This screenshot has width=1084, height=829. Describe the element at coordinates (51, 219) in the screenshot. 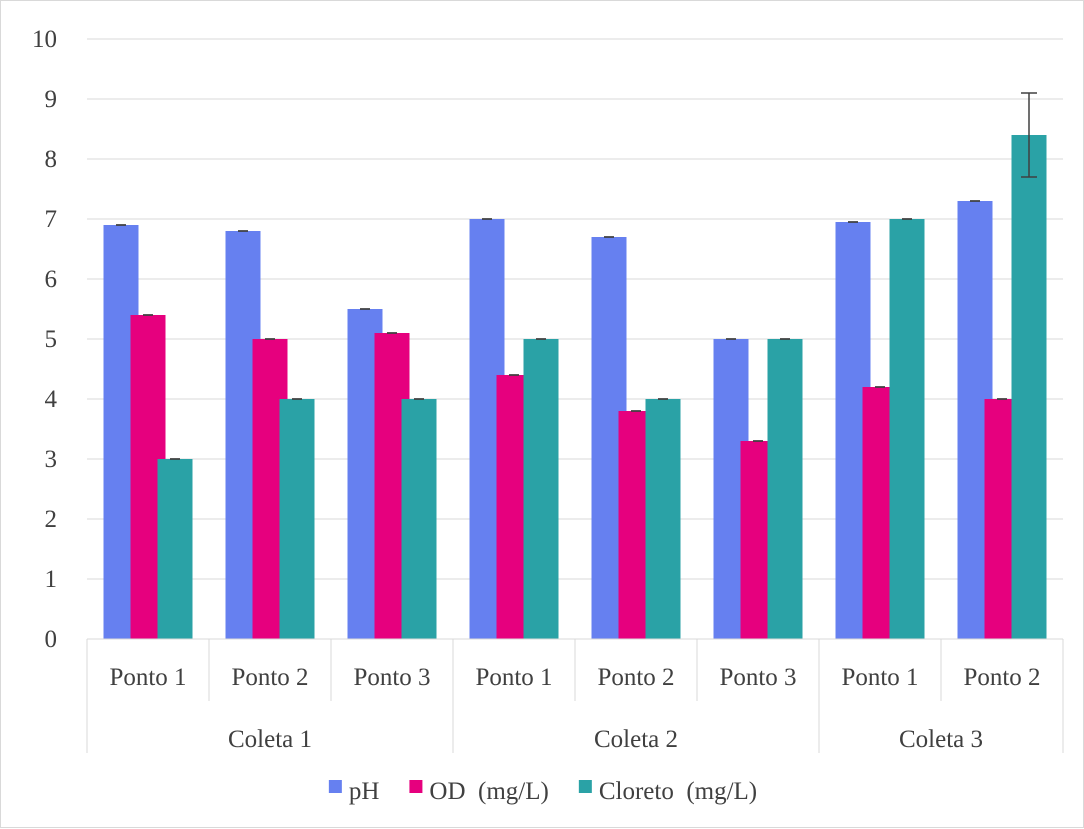

I see `y-tick-label: 7` at that location.